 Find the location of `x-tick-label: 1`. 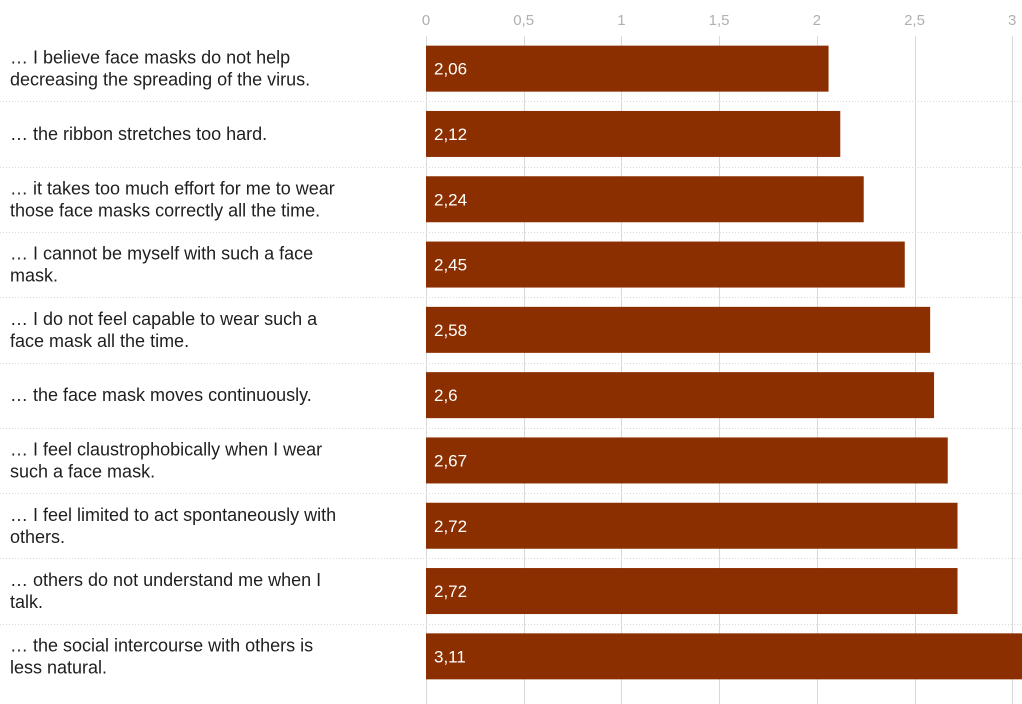

x-tick-label: 1 is located at coordinates (621, 20).